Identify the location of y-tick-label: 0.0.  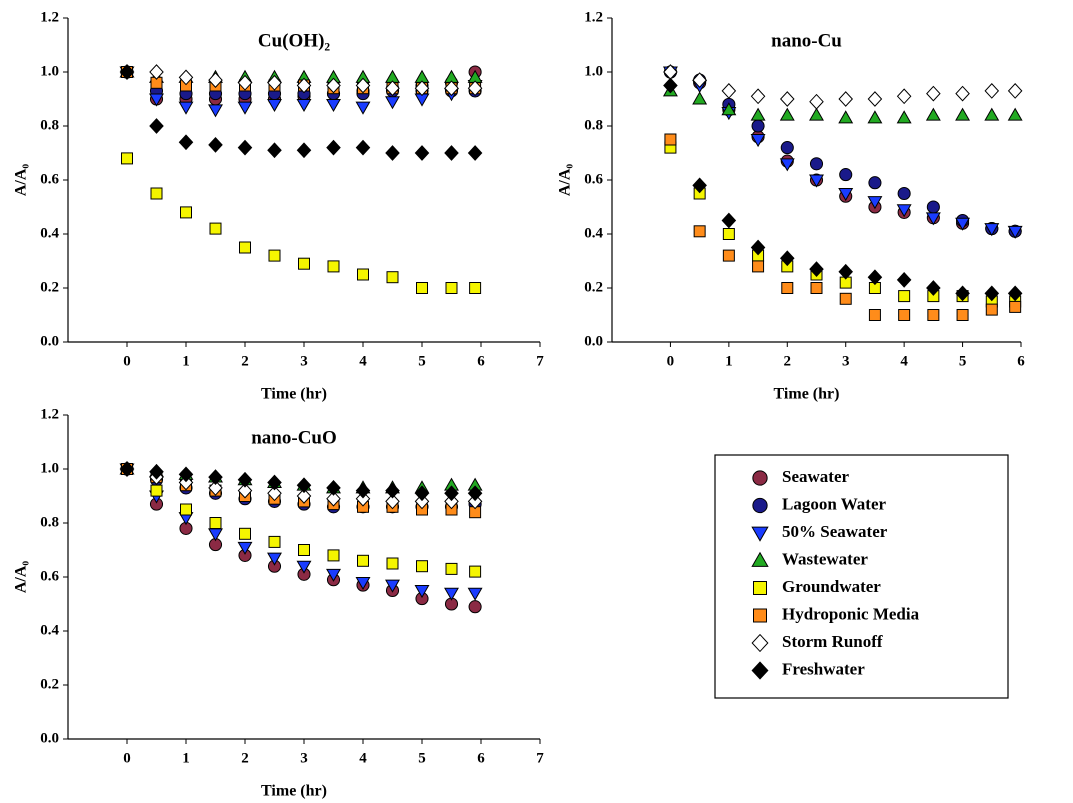
(593, 341).